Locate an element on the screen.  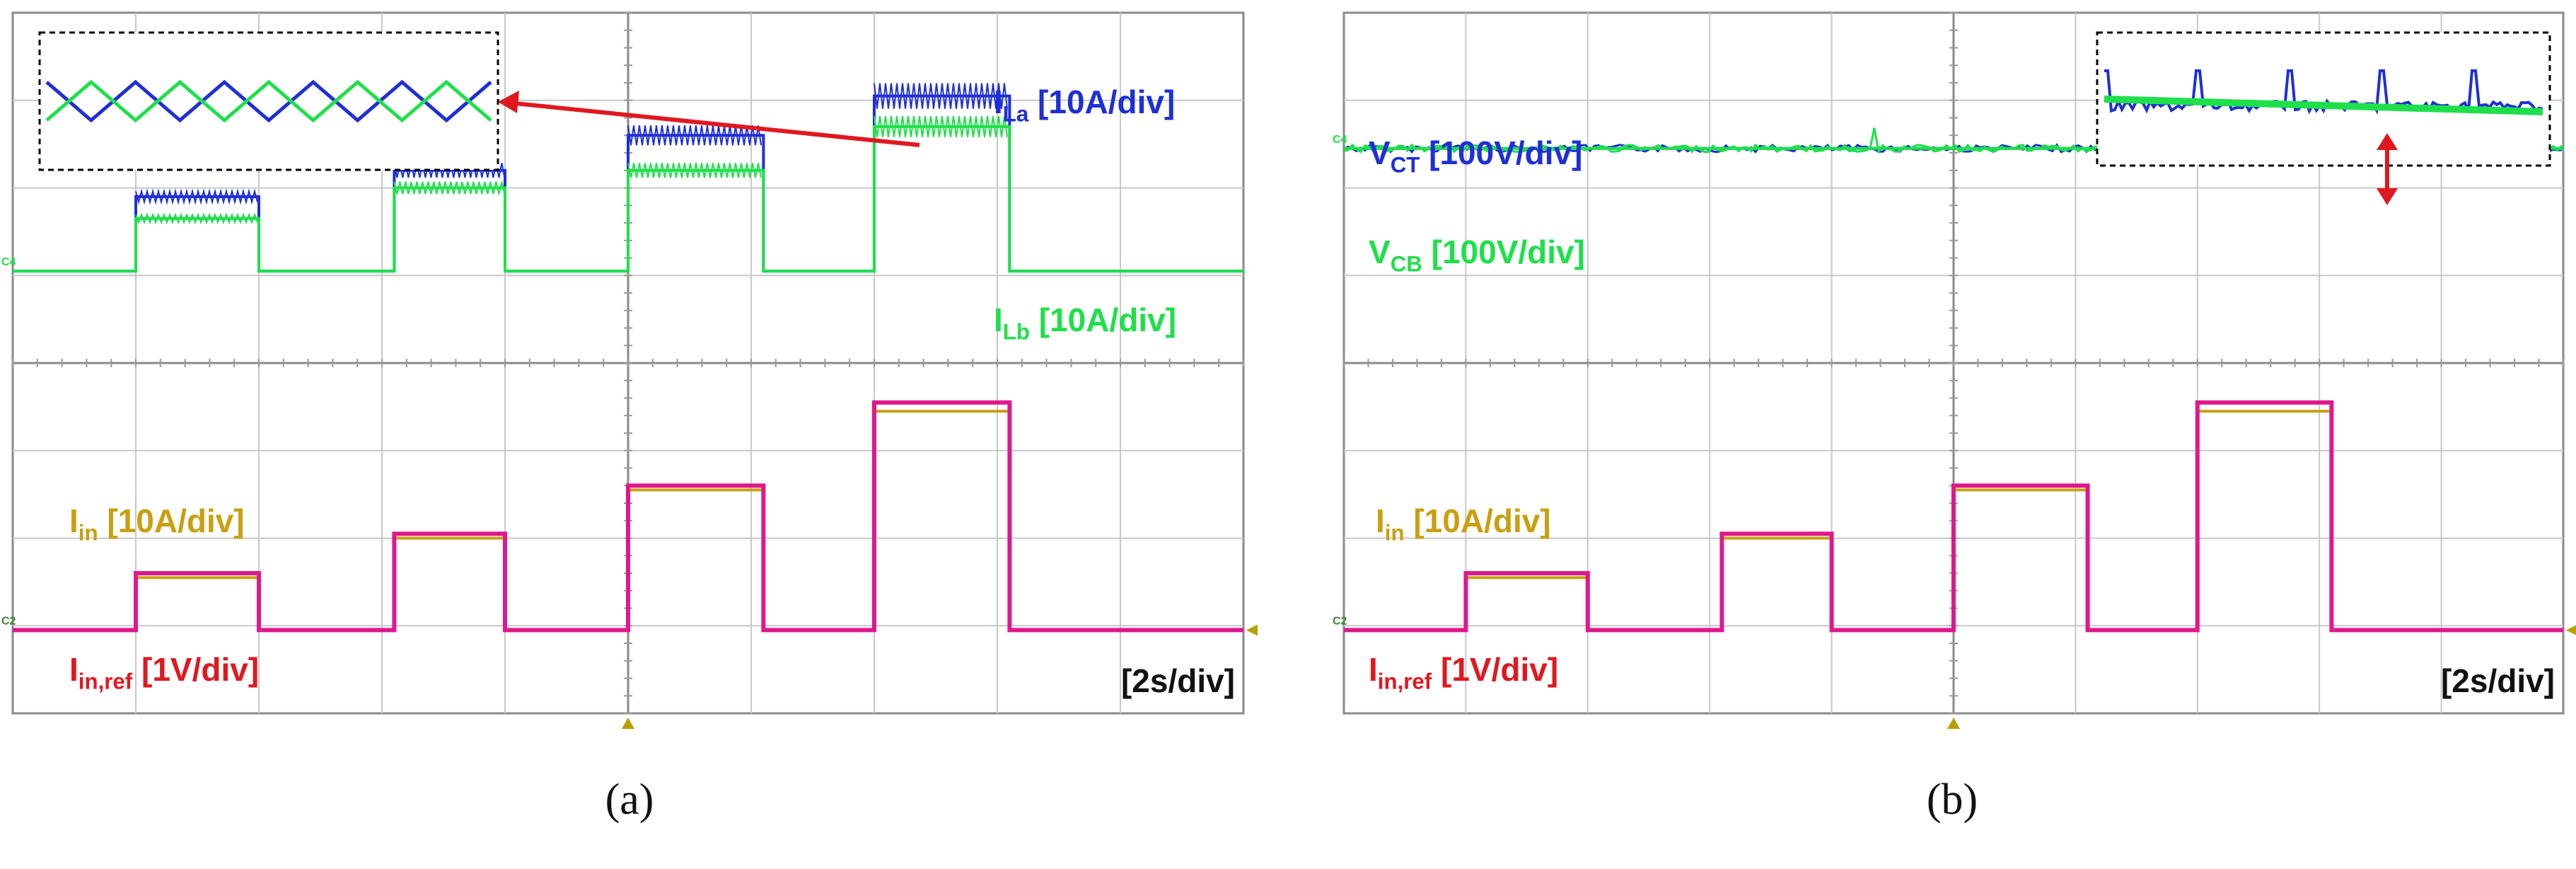
label-sub: Lb is located at coordinates (1016, 332).